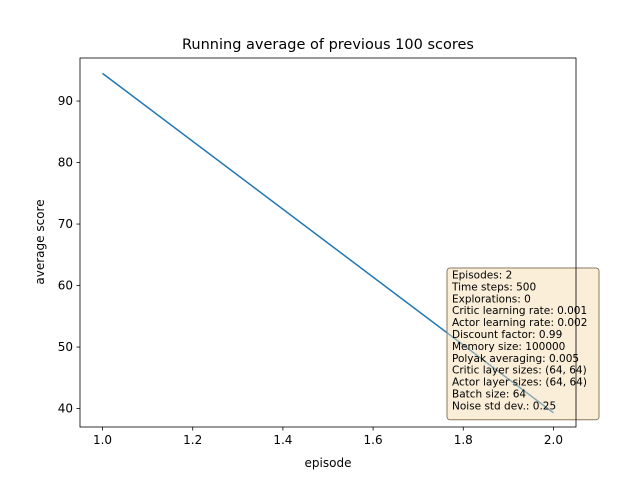 The image size is (640, 485). I want to click on info-box-line: Actor learning rate: 0.002, so click(519, 323).